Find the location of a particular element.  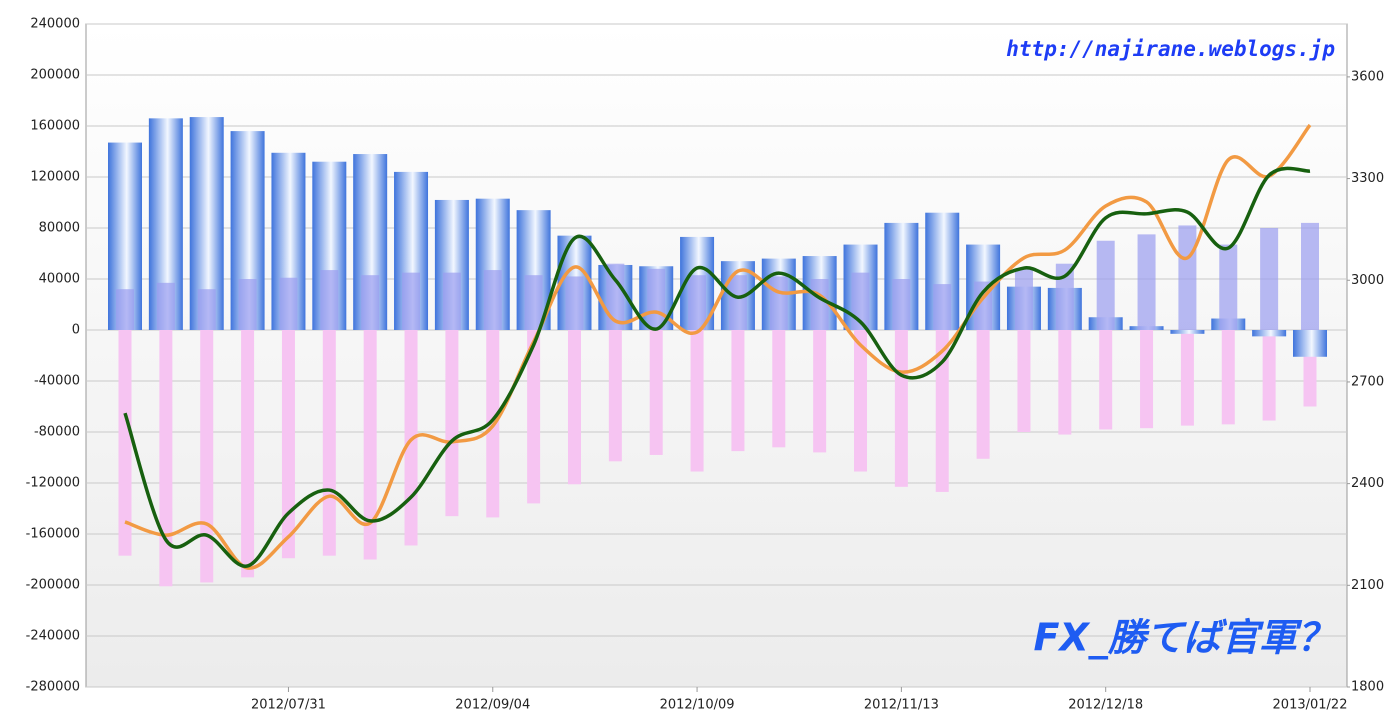

x-tick-label: 2012/12/18 is located at coordinates (1105, 705).